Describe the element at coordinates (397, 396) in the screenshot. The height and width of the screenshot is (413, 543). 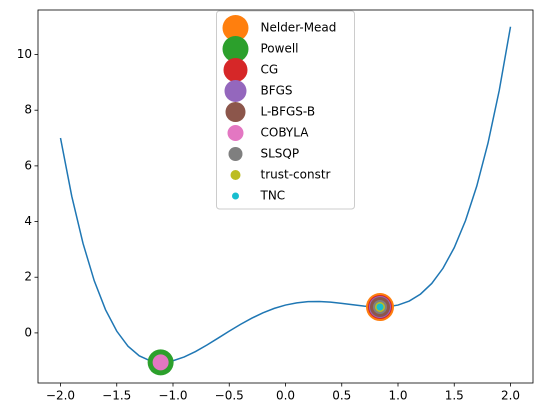
I see `x-tick-label: 1.0` at that location.